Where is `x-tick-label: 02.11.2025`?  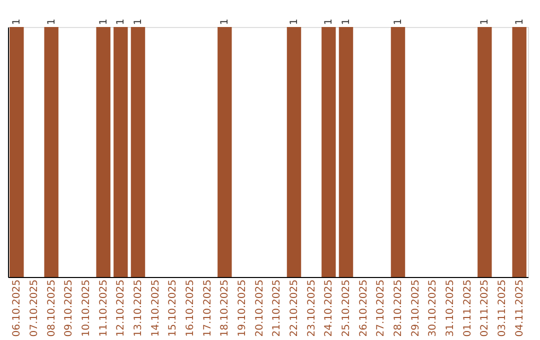 x-tick-label: 02.11.2025 is located at coordinates (485, 308).